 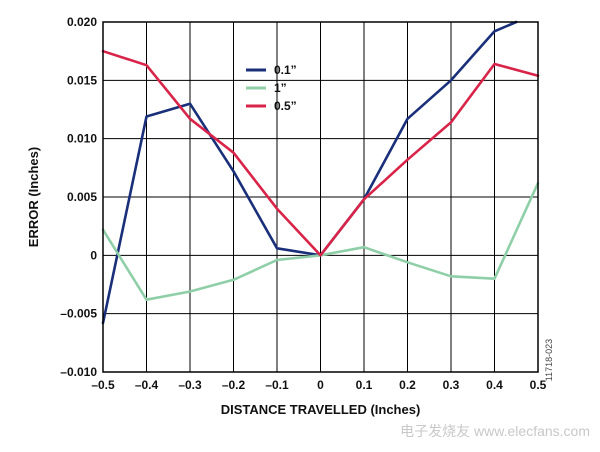 I want to click on y-tick-label: 0, so click(x=93, y=255).